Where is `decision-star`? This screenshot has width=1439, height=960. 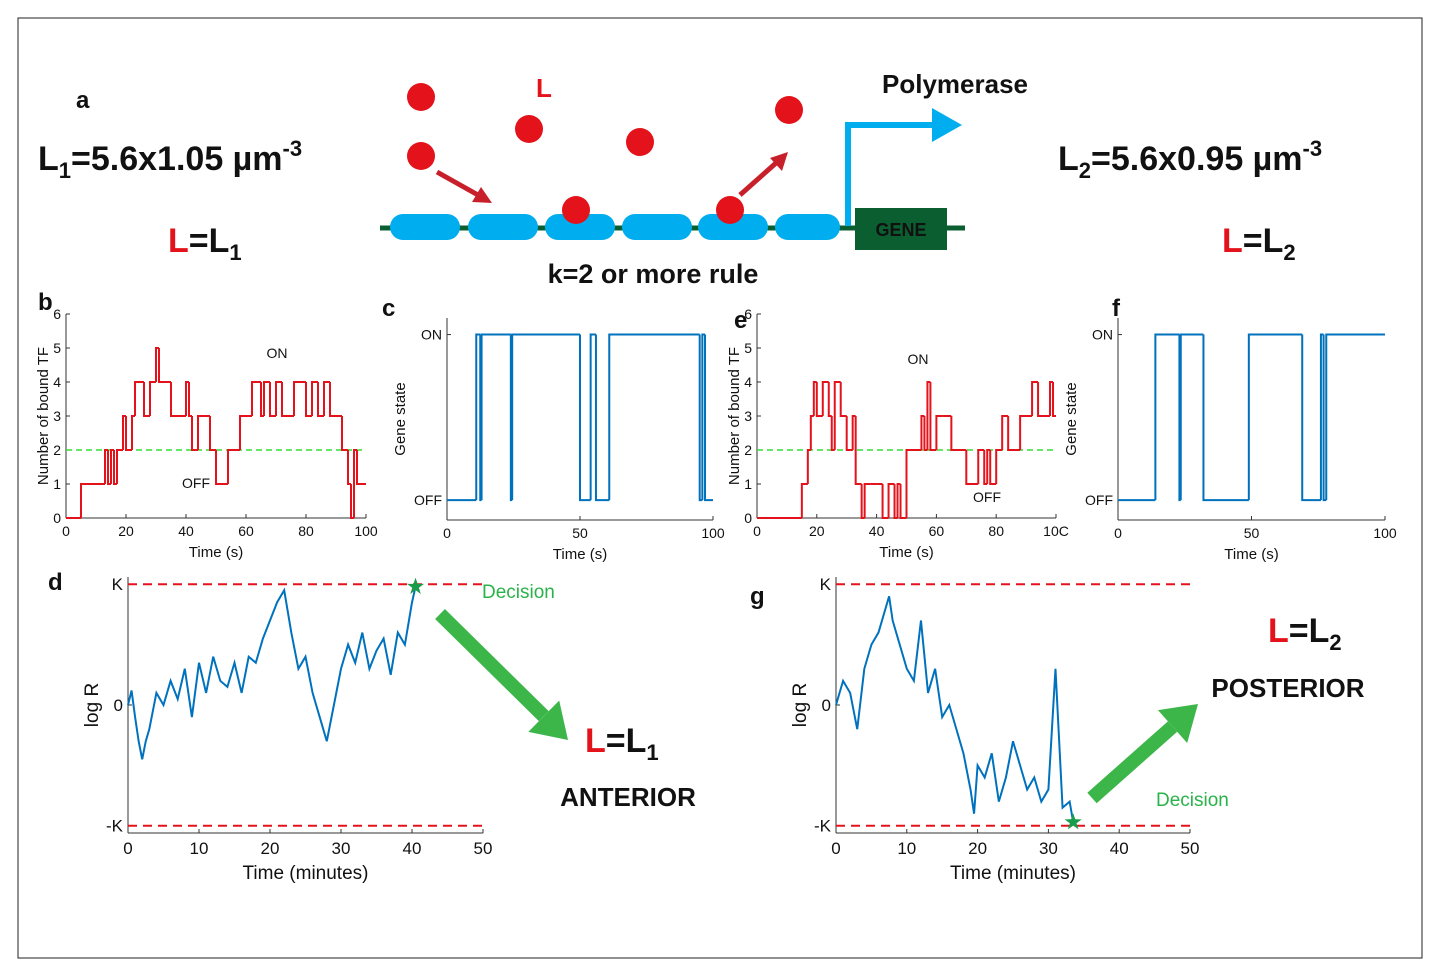
decision-star is located at coordinates (1073, 821).